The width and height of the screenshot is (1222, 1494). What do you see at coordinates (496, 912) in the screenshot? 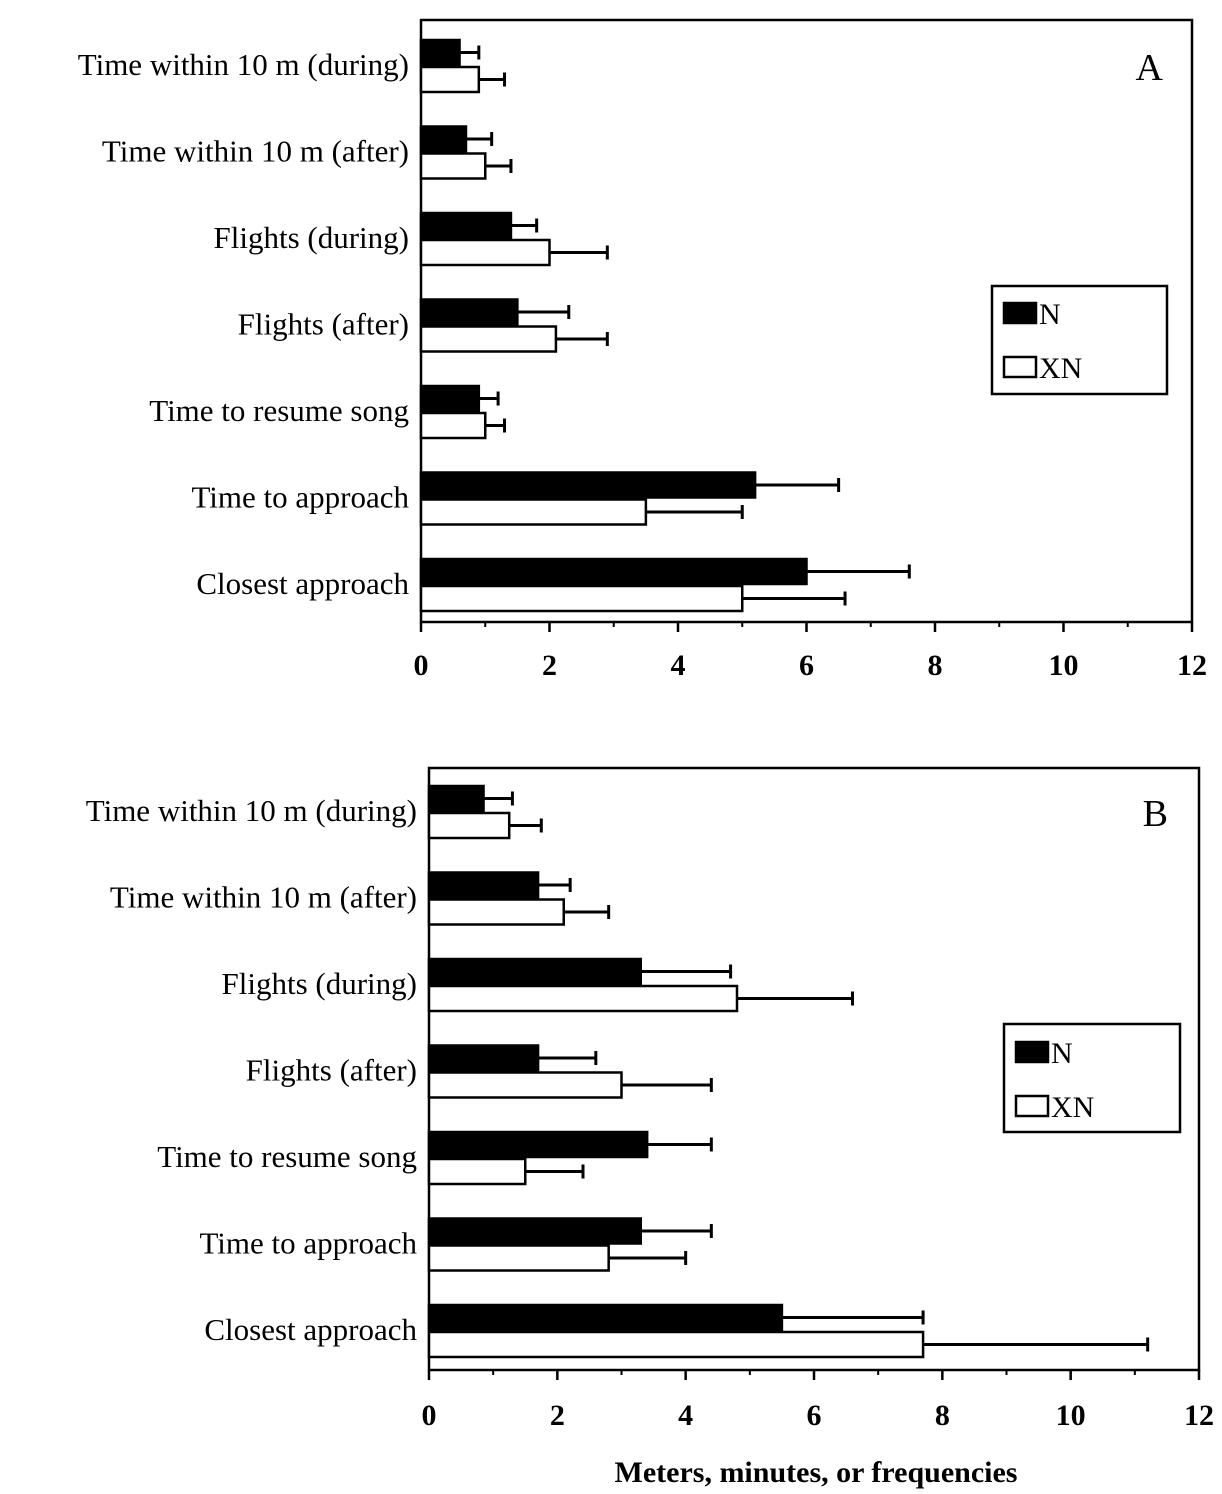
I see `panel-b-bar-xn-time-within-10-m-after` at bounding box center [496, 912].